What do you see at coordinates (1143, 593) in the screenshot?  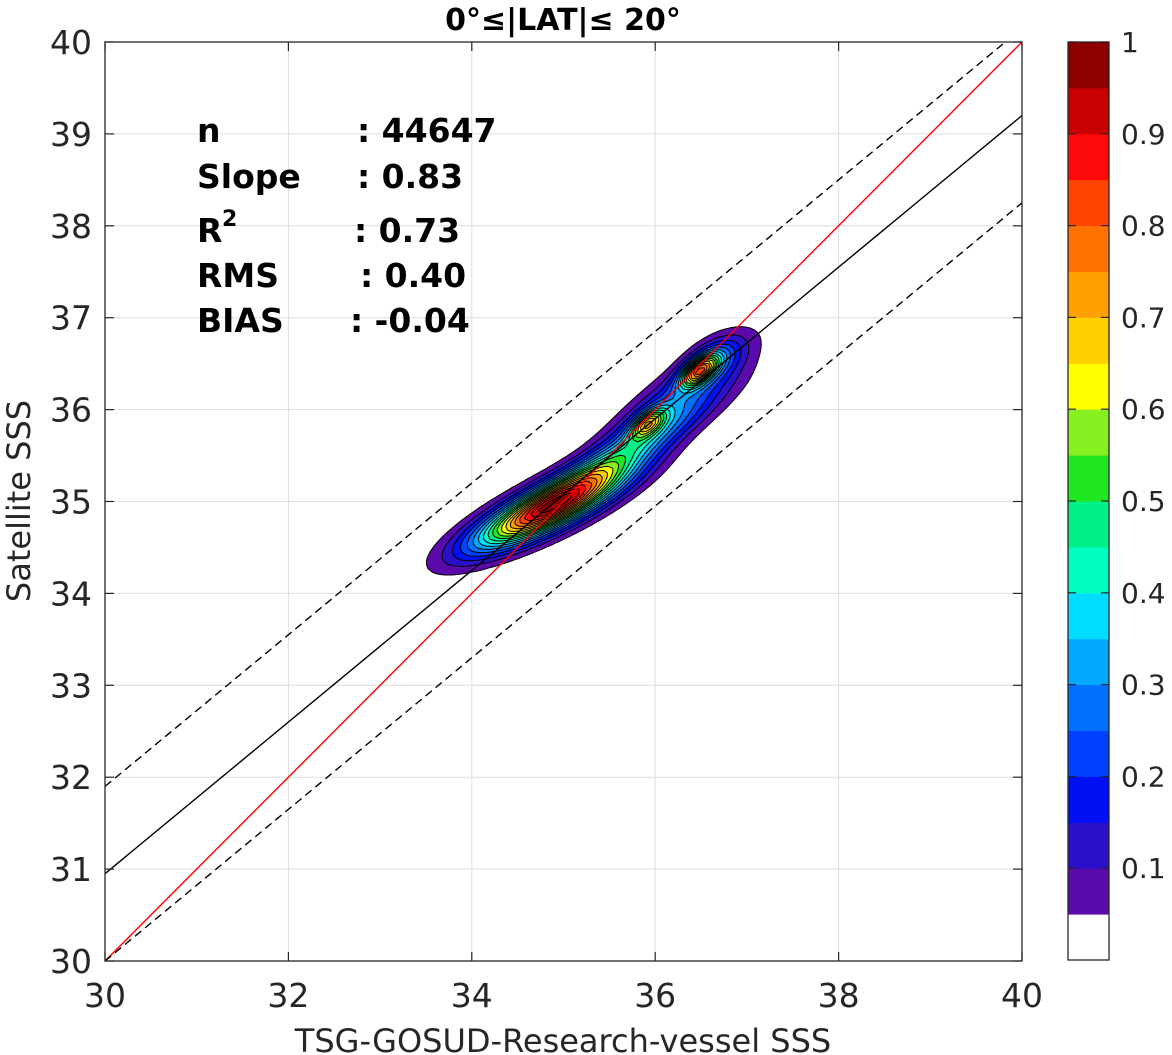 I see `colorbar-tick-label: 0.4` at bounding box center [1143, 593].